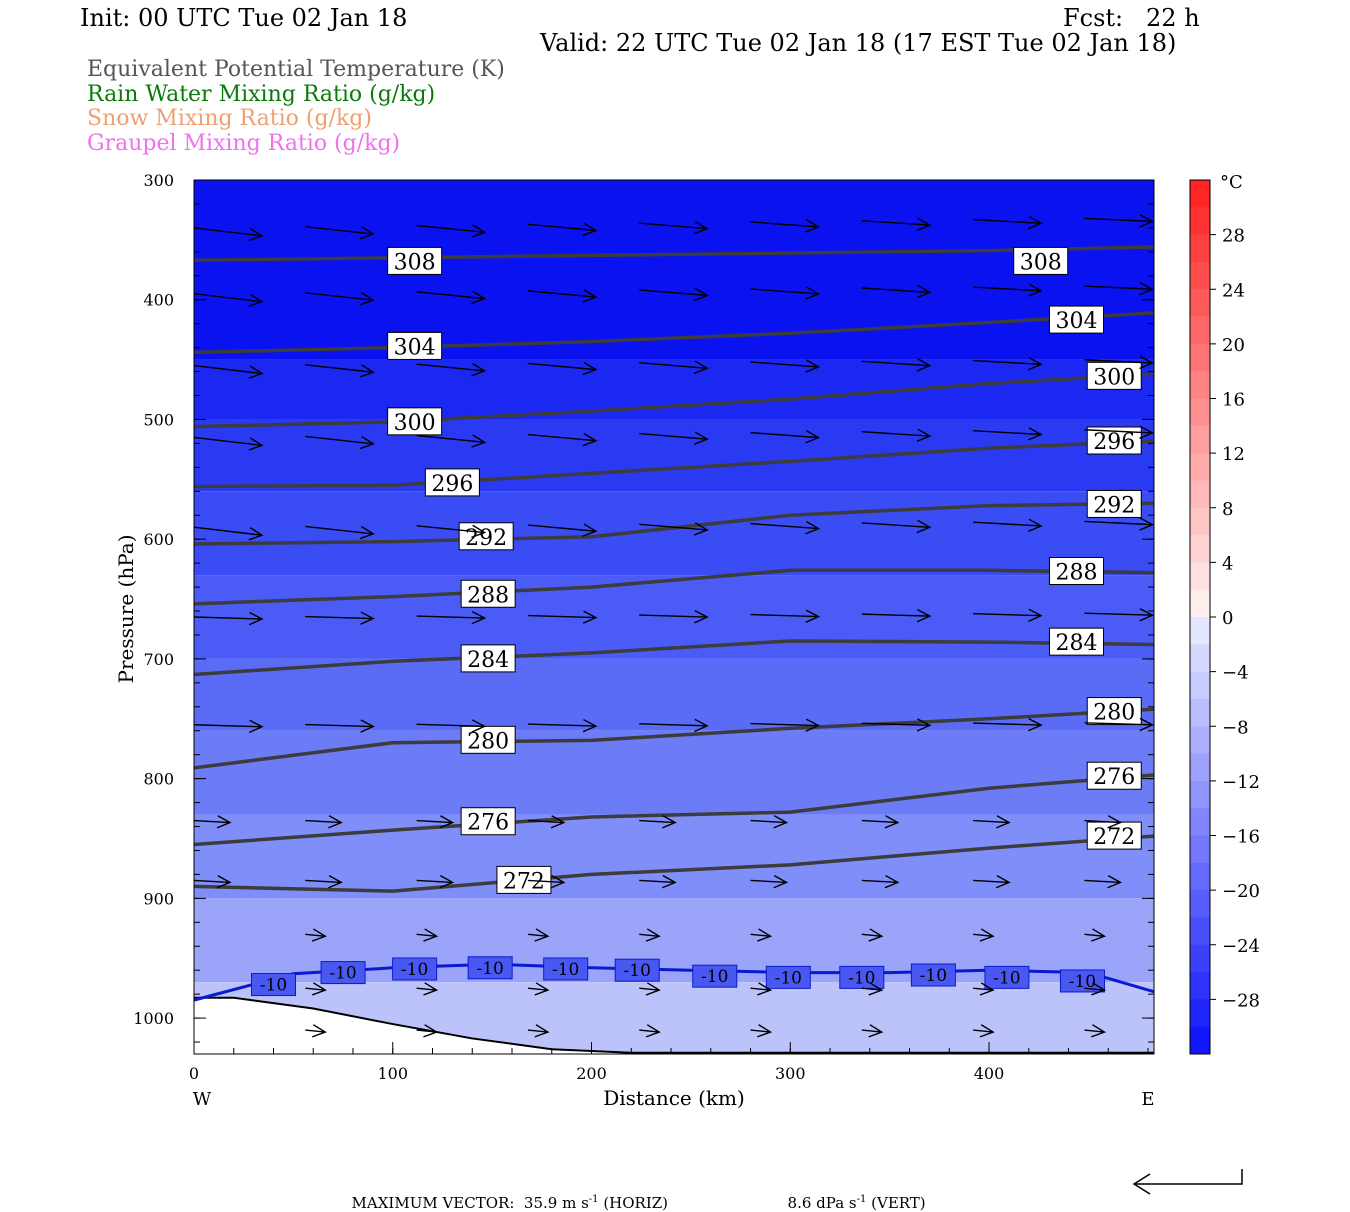 Image resolution: width=1350 pixels, height=1212 pixels. What do you see at coordinates (1131, 18) in the screenshot?
I see `forecast-hour: Fcst: 22 h` at bounding box center [1131, 18].